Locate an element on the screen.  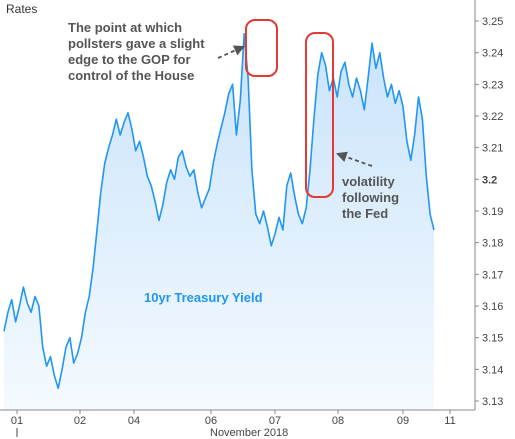
annotation-fed-line: volatility is located at coordinates (369, 181).